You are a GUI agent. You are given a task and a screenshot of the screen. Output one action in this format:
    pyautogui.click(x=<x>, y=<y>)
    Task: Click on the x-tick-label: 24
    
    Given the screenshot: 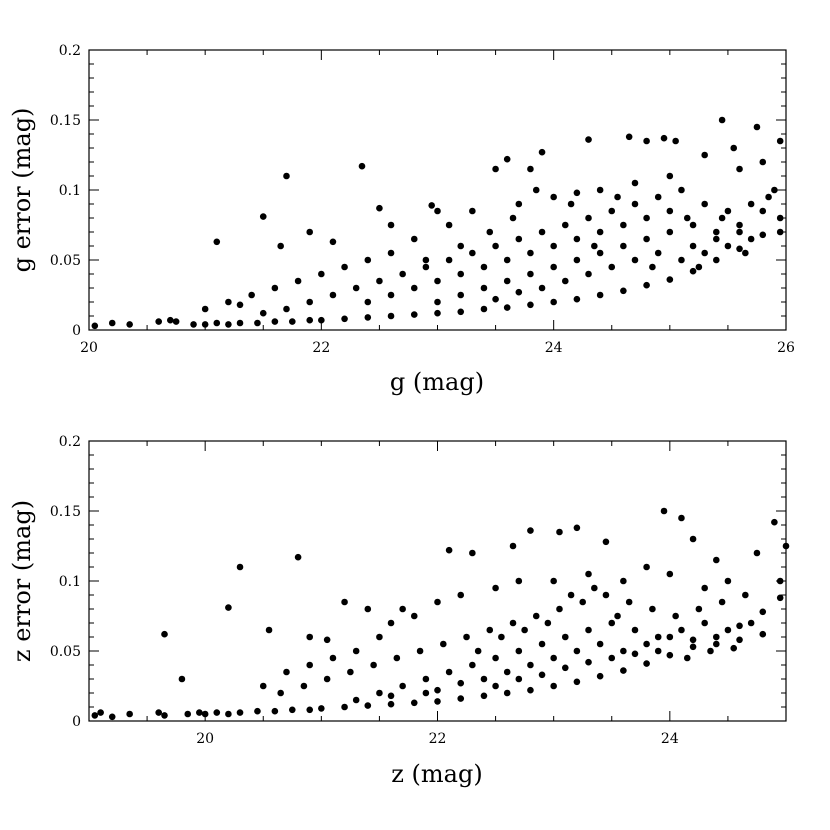 What is the action you would take?
    pyautogui.click(x=670, y=739)
    